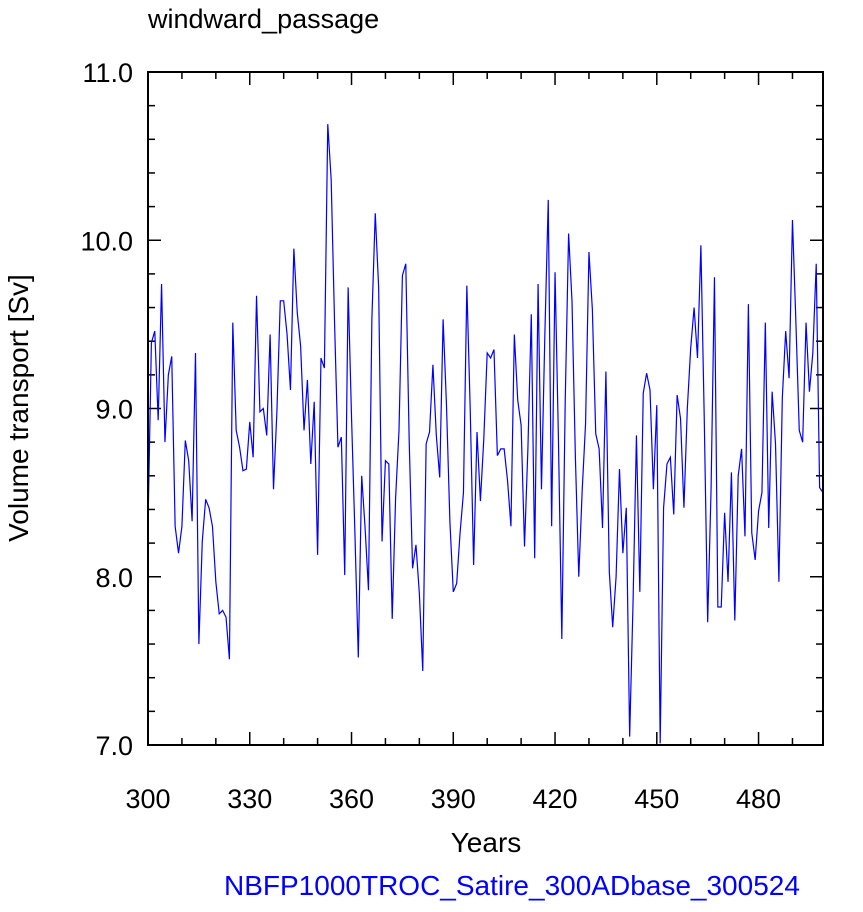  Describe the element at coordinates (114, 578) in the screenshot. I see `y-tick-label: 8.0` at that location.